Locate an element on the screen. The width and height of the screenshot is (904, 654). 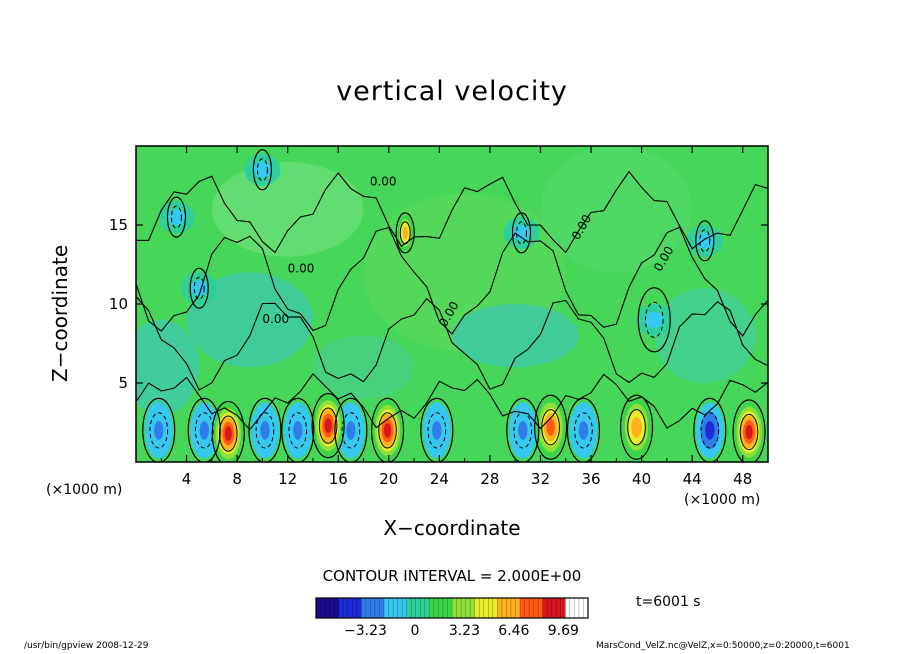
colorbar: −3.23 0 3.23 6.46 9.69 is located at coordinates (452, 618).